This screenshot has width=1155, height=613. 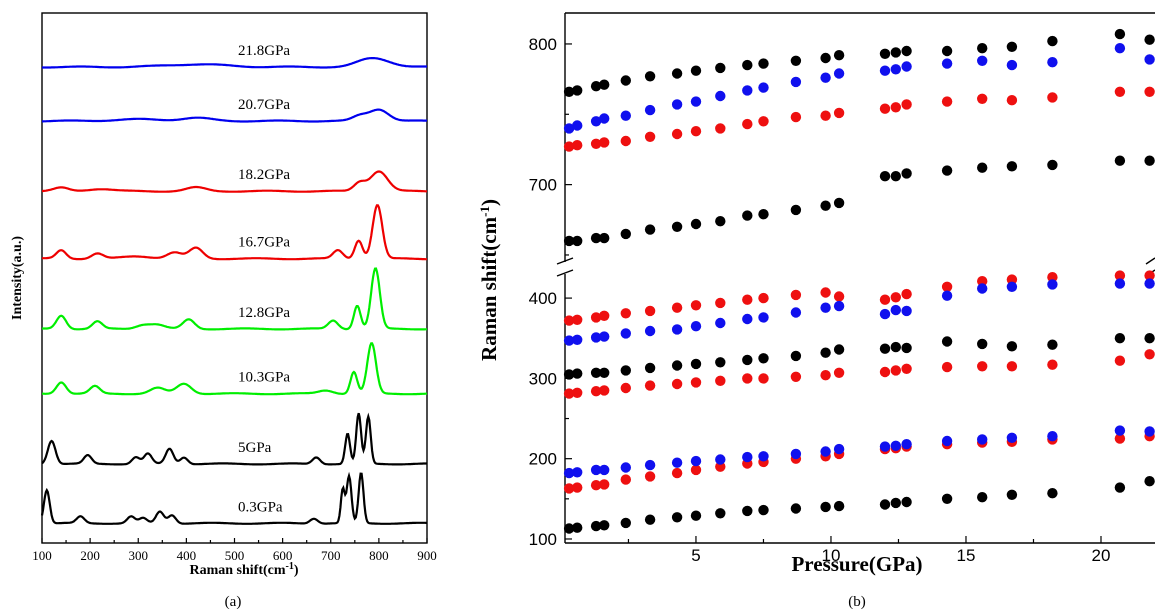 What do you see at coordinates (857, 602) in the screenshot?
I see `panel-b-caption: (b)` at bounding box center [857, 602].